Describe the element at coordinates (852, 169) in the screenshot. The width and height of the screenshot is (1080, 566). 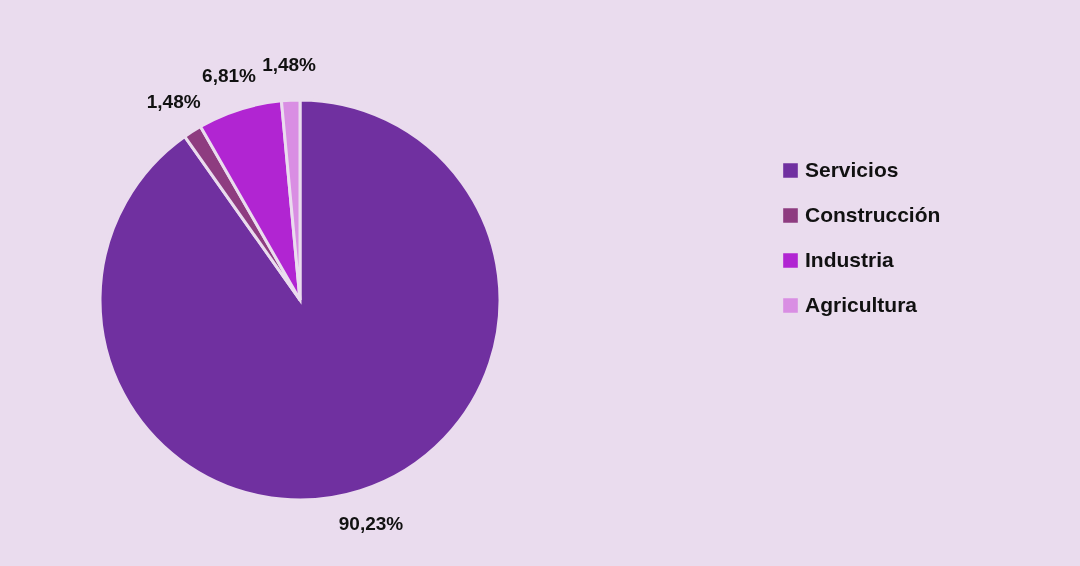
I see `legend-label: Servicios` at that location.